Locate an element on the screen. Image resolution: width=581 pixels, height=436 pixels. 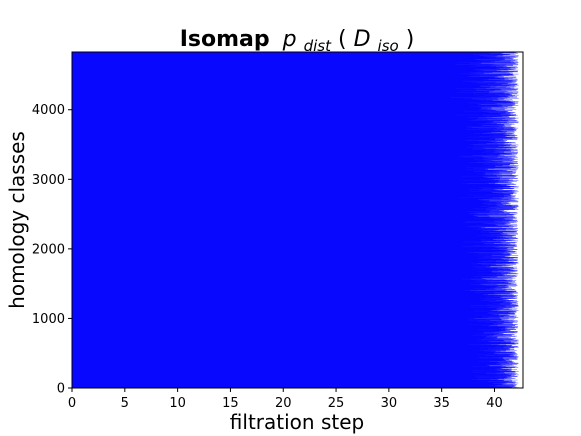
y-tick-label: 4000 is located at coordinates (48, 110).